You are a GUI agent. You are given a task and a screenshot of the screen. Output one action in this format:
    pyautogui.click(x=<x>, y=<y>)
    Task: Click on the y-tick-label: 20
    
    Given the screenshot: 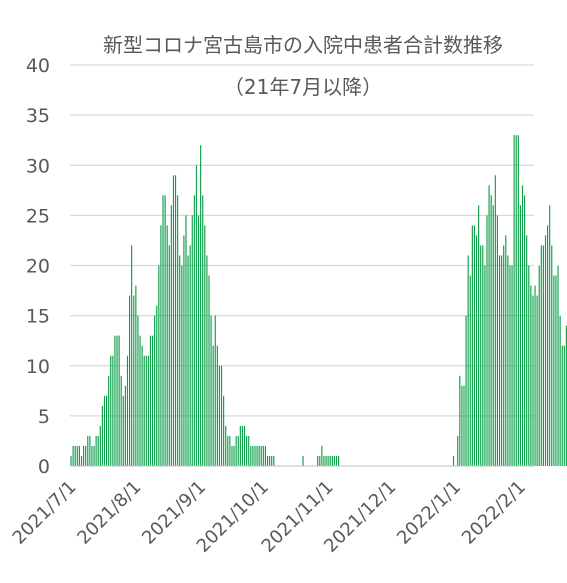 What is the action you would take?
    pyautogui.click(x=38, y=267)
    